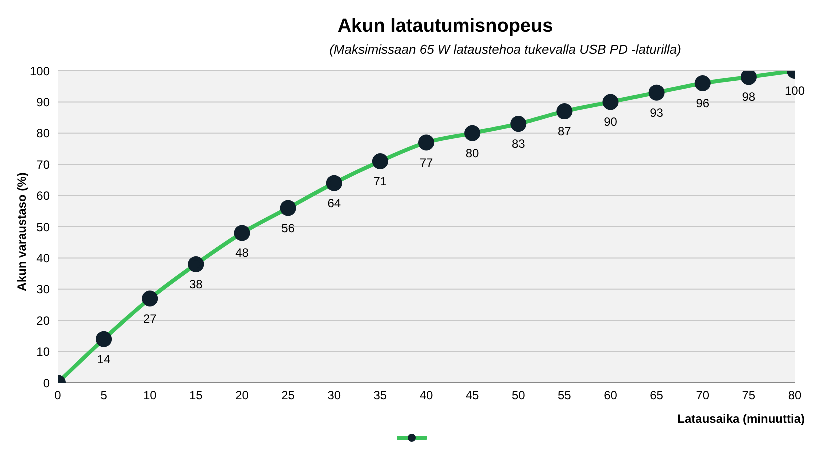  Describe the element at coordinates (519, 144) in the screenshot. I see `data-label: 83` at that location.